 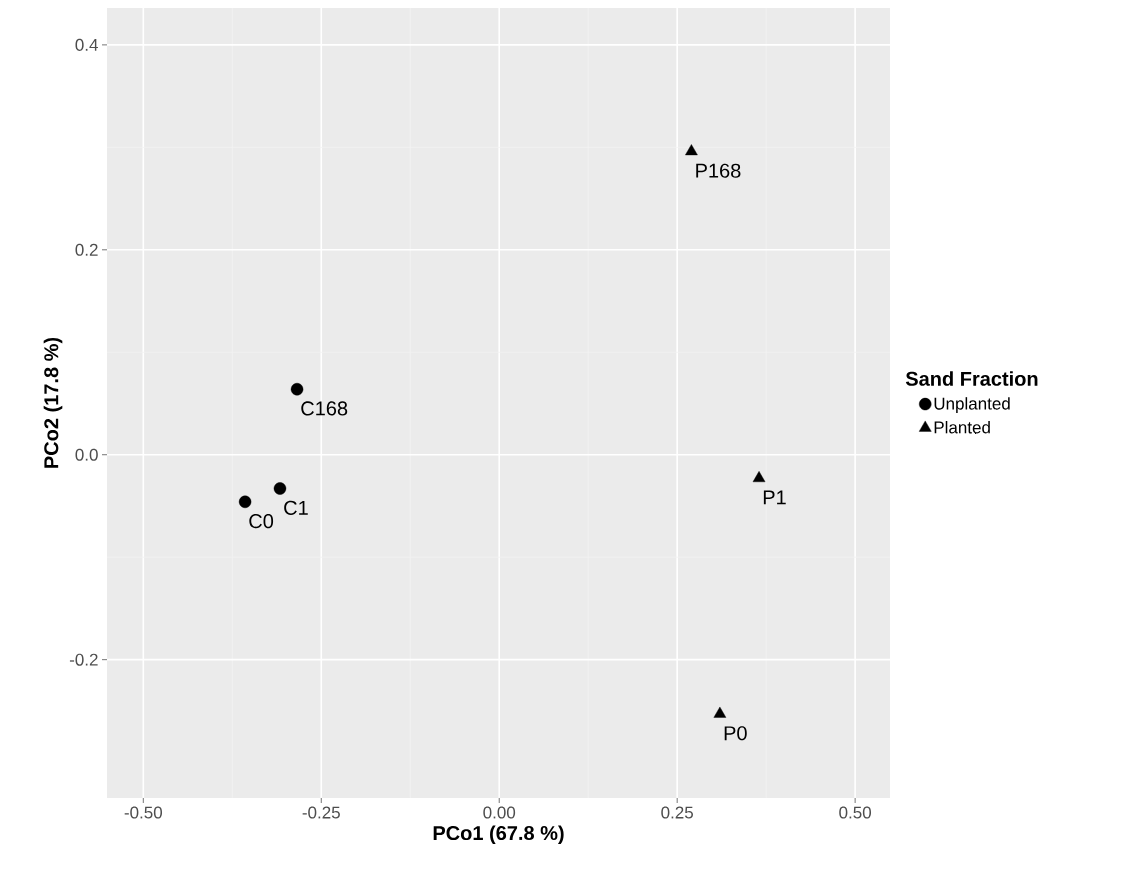 What do you see at coordinates (855, 812) in the screenshot?
I see `x-tick-label: 0.50` at bounding box center [855, 812].